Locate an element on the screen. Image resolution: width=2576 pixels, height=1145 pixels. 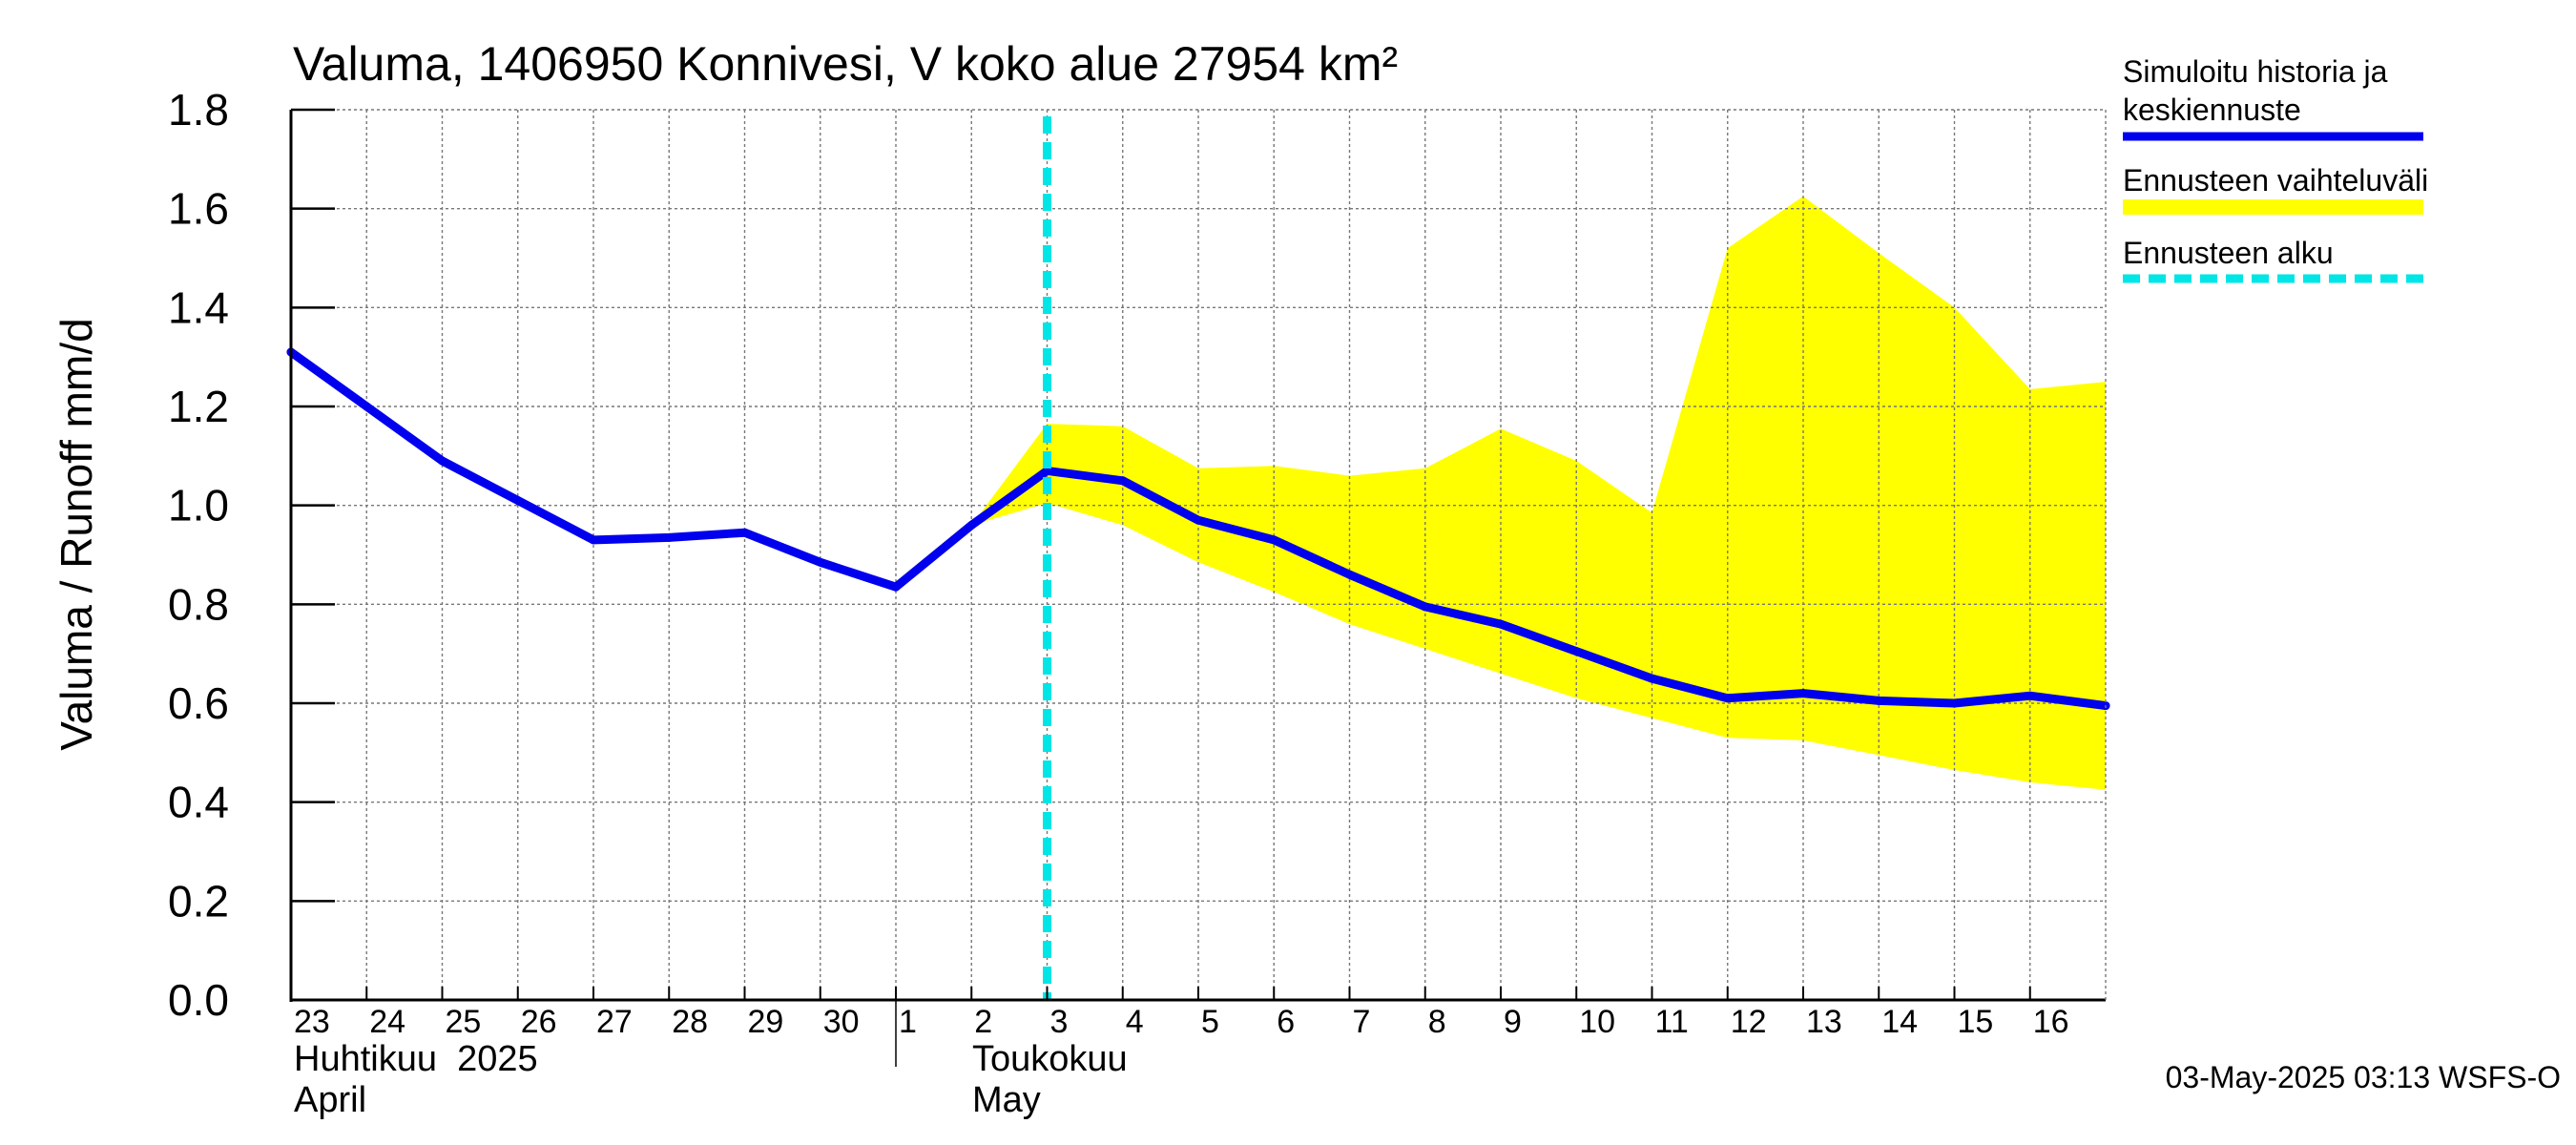
x-tick-label: 27 is located at coordinates (614, 1022).